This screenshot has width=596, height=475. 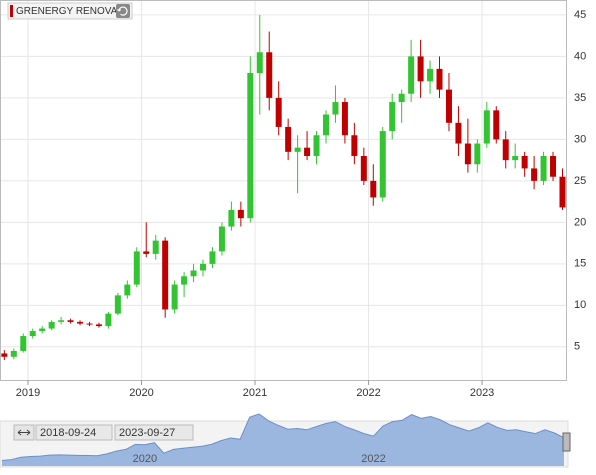 I want to click on range-arrows, so click(x=24, y=432).